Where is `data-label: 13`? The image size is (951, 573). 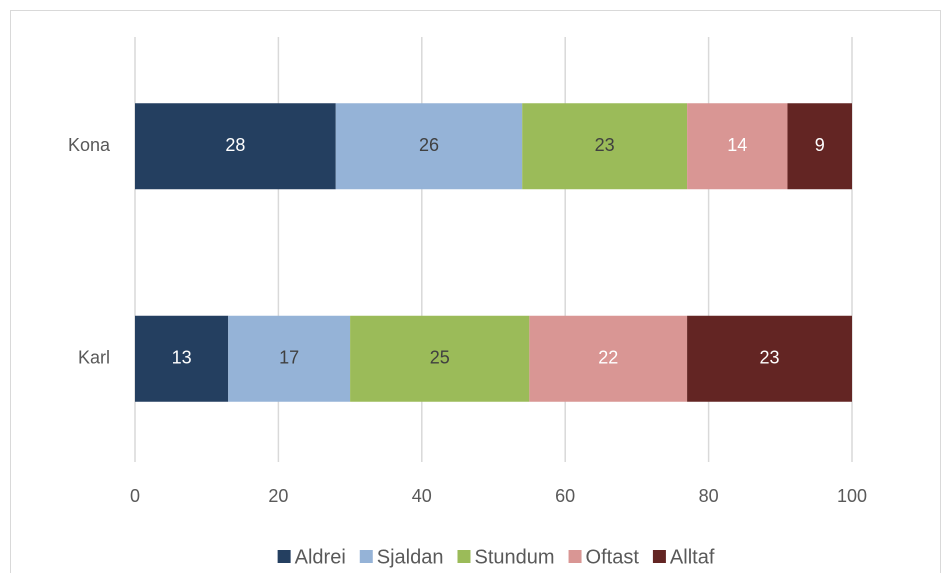
data-label: 13 is located at coordinates (182, 358).